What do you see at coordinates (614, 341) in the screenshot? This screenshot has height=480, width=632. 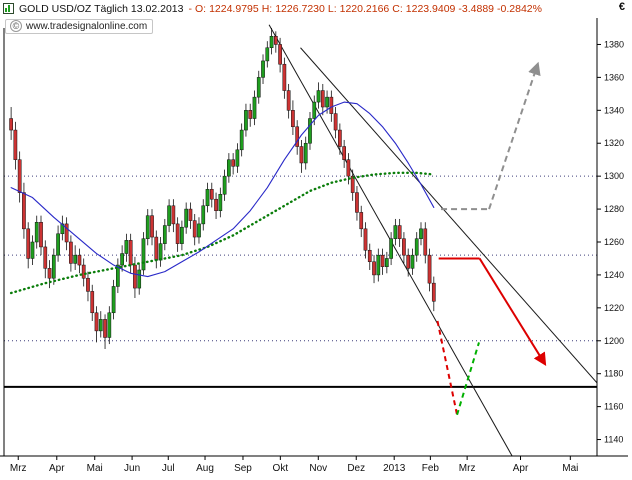 I see `svg-text: 1200` at bounding box center [614, 341].